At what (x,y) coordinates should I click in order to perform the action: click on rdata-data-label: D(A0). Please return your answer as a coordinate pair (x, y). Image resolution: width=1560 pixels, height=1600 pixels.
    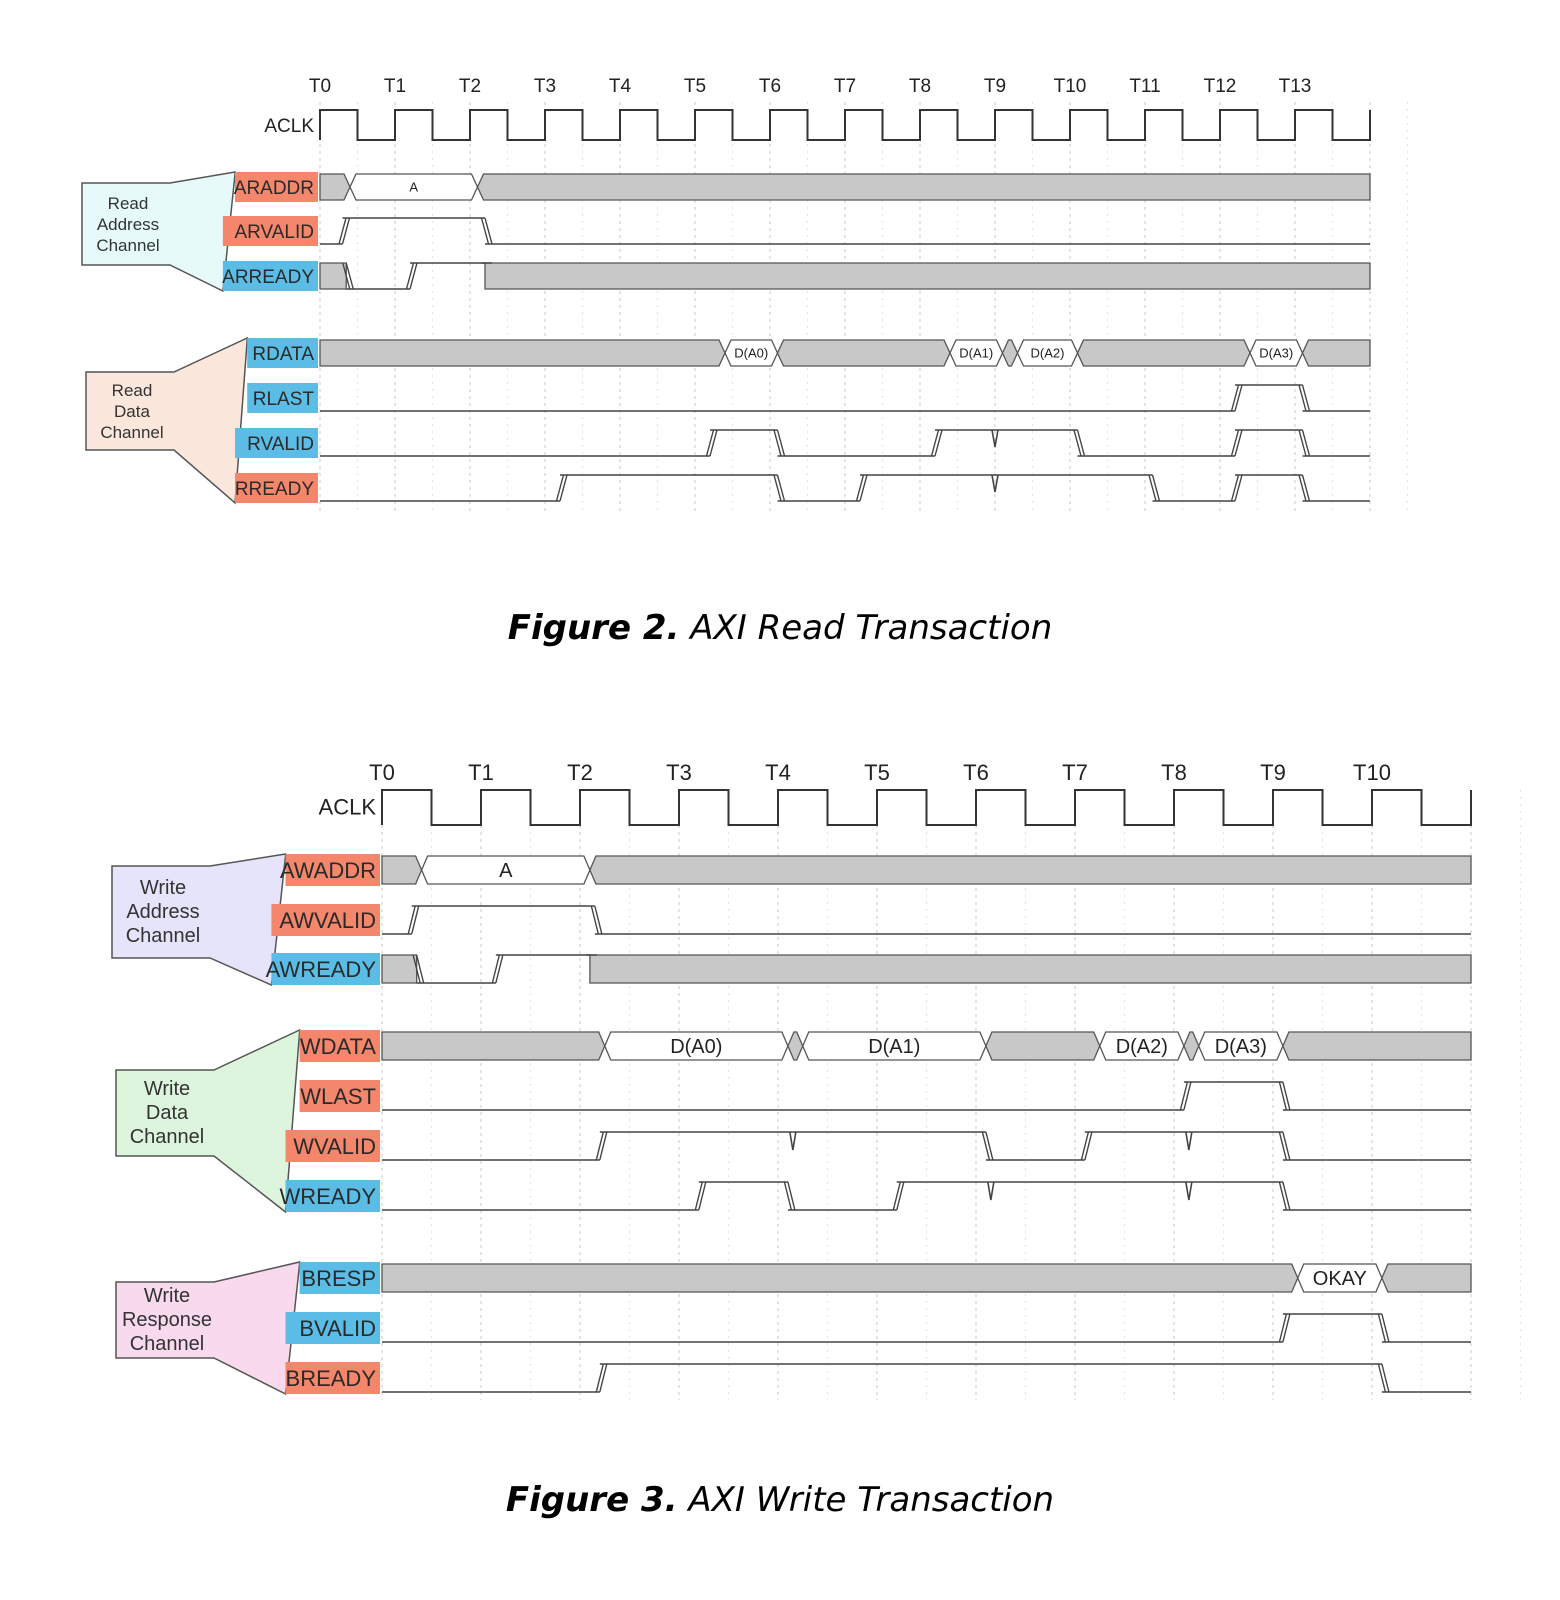
    Looking at the image, I should click on (751, 353).